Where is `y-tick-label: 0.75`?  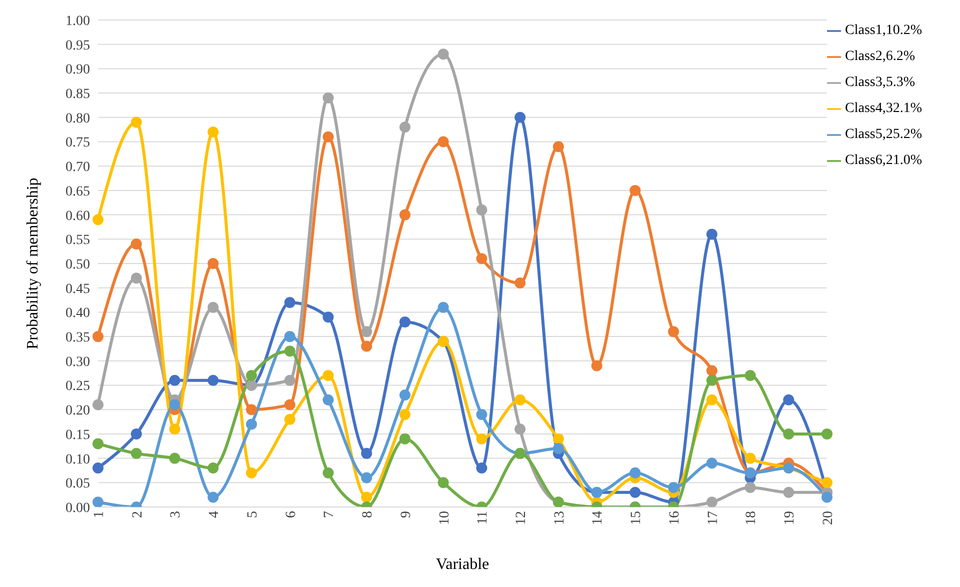 y-tick-label: 0.75 is located at coordinates (78, 143).